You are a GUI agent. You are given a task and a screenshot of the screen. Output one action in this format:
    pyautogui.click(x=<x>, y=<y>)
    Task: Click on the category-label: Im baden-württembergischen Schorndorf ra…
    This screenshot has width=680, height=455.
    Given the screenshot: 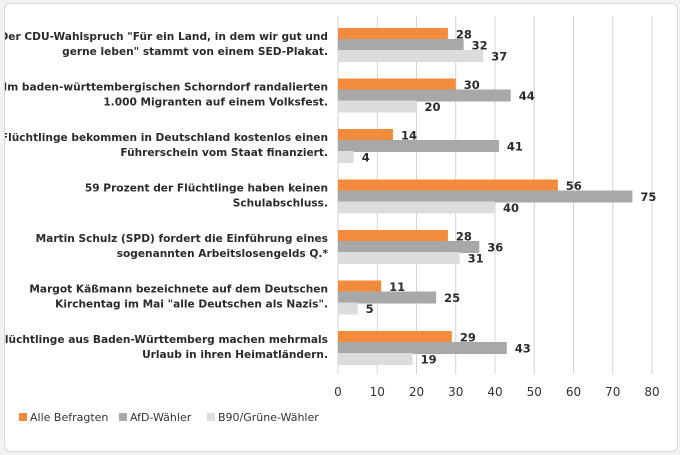 What is the action you would take?
    pyautogui.click(x=166, y=88)
    